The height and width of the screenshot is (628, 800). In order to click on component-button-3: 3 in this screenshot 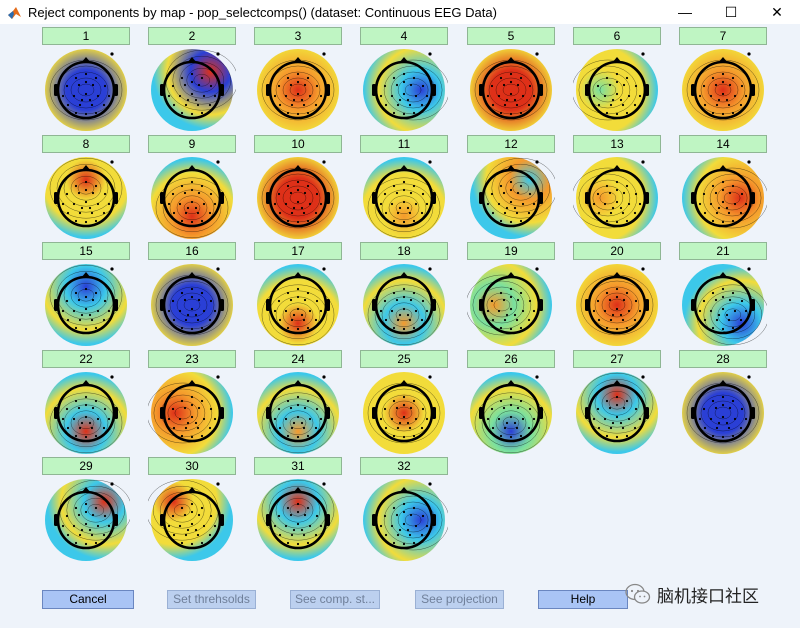, I will do `click(298, 36)`.